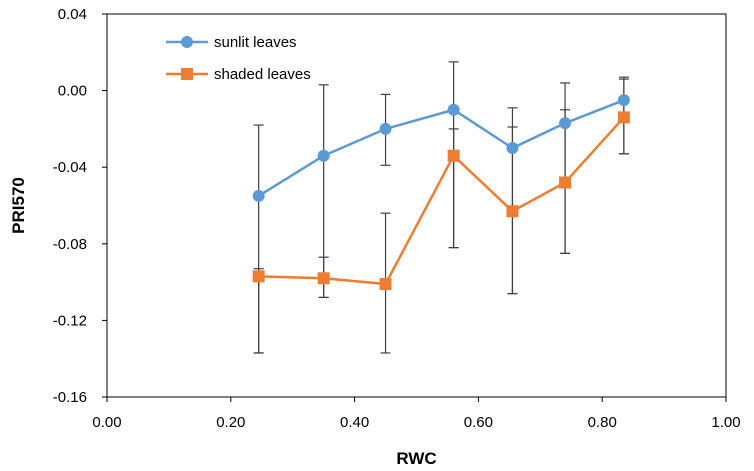  I want to click on x-tick-label: 0.80, so click(602, 422).